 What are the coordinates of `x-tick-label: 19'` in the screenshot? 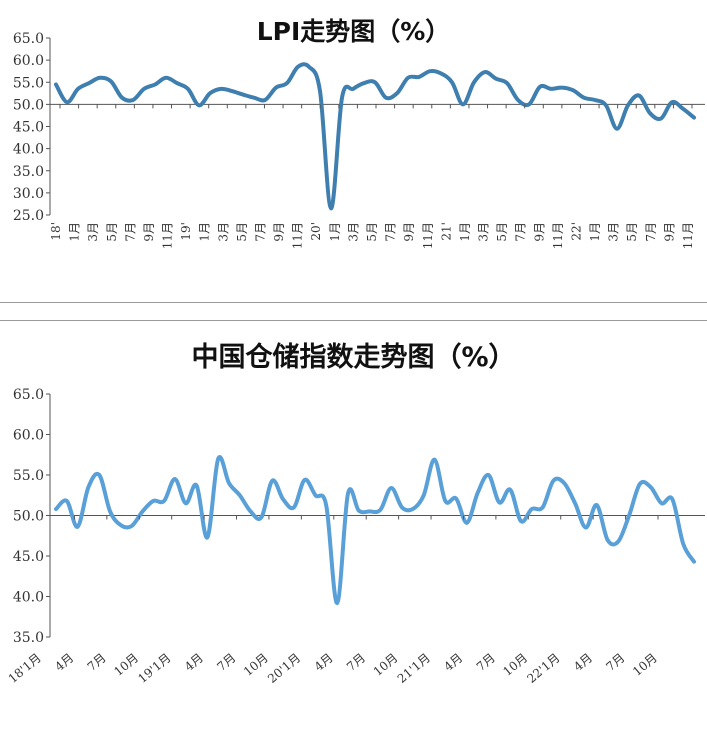 It's located at (186, 231).